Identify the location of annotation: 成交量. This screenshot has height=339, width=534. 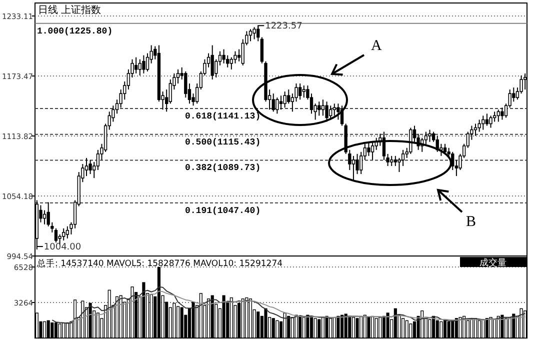
(493, 263).